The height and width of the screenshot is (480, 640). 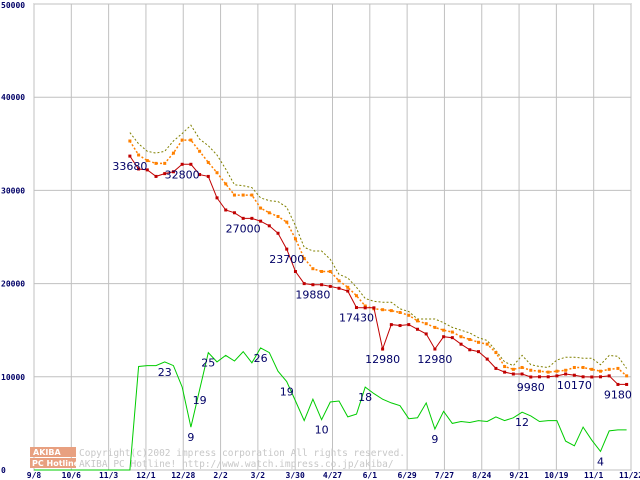 What do you see at coordinates (165, 372) in the screenshot?
I see `data-label: 23` at bounding box center [165, 372].